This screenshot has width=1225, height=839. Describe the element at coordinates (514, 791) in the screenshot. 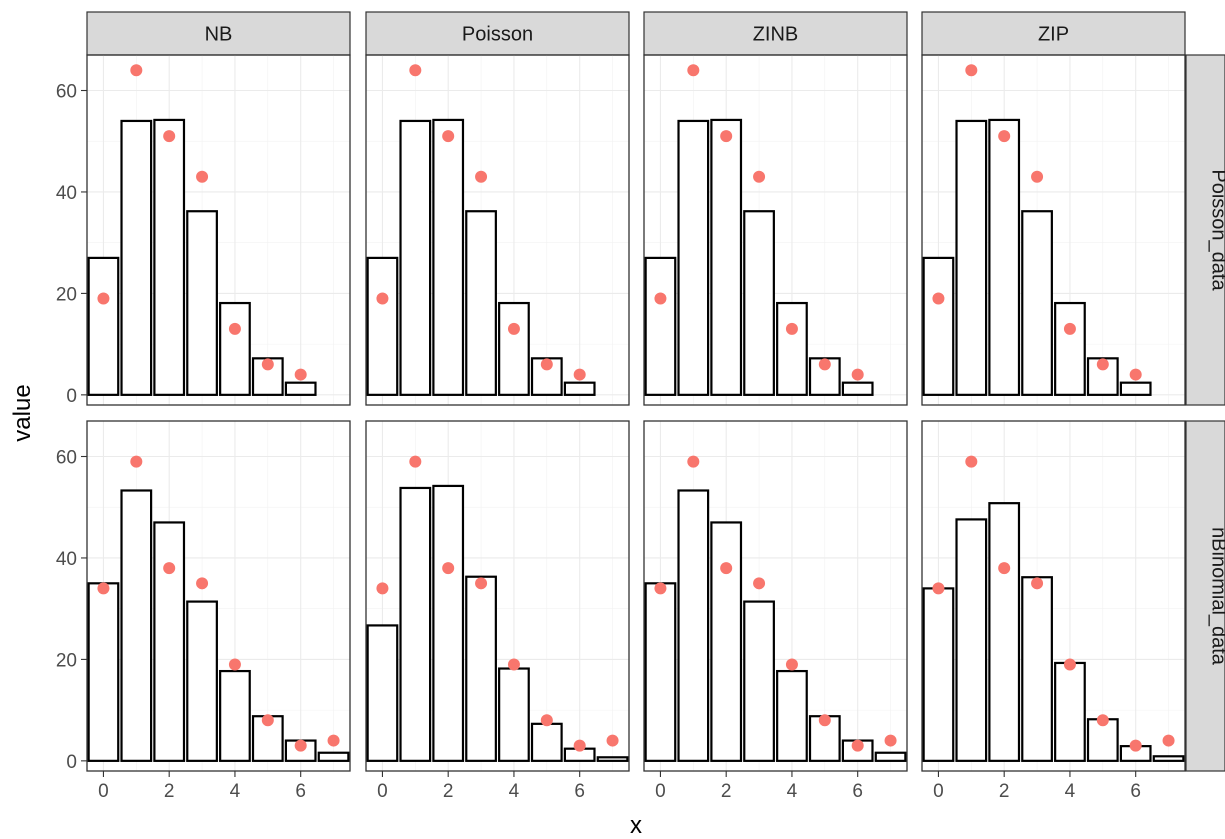

I see `x-tick-label: 4` at that location.